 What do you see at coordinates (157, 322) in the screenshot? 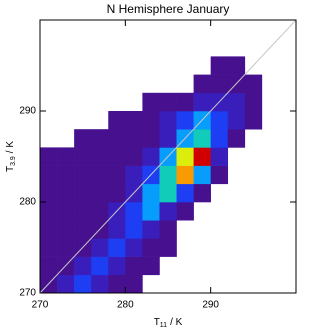
I see `axis-symbol: T` at bounding box center [157, 322].